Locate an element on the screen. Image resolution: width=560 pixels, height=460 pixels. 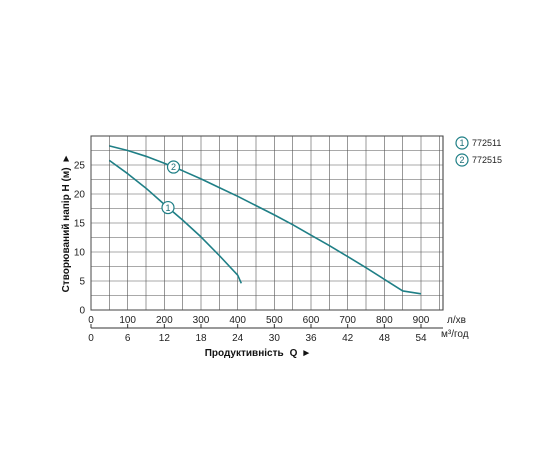
x-tick-label: 100 is located at coordinates (127, 320).